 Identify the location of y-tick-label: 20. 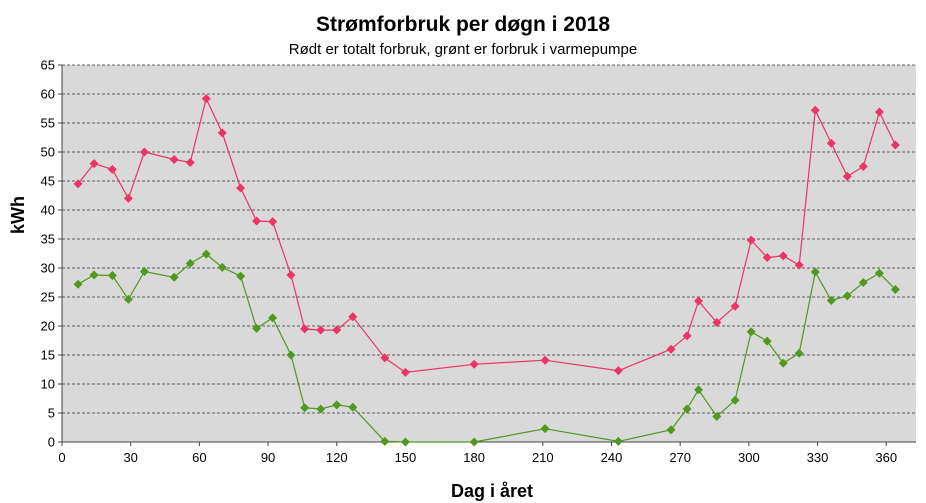
(48, 326).